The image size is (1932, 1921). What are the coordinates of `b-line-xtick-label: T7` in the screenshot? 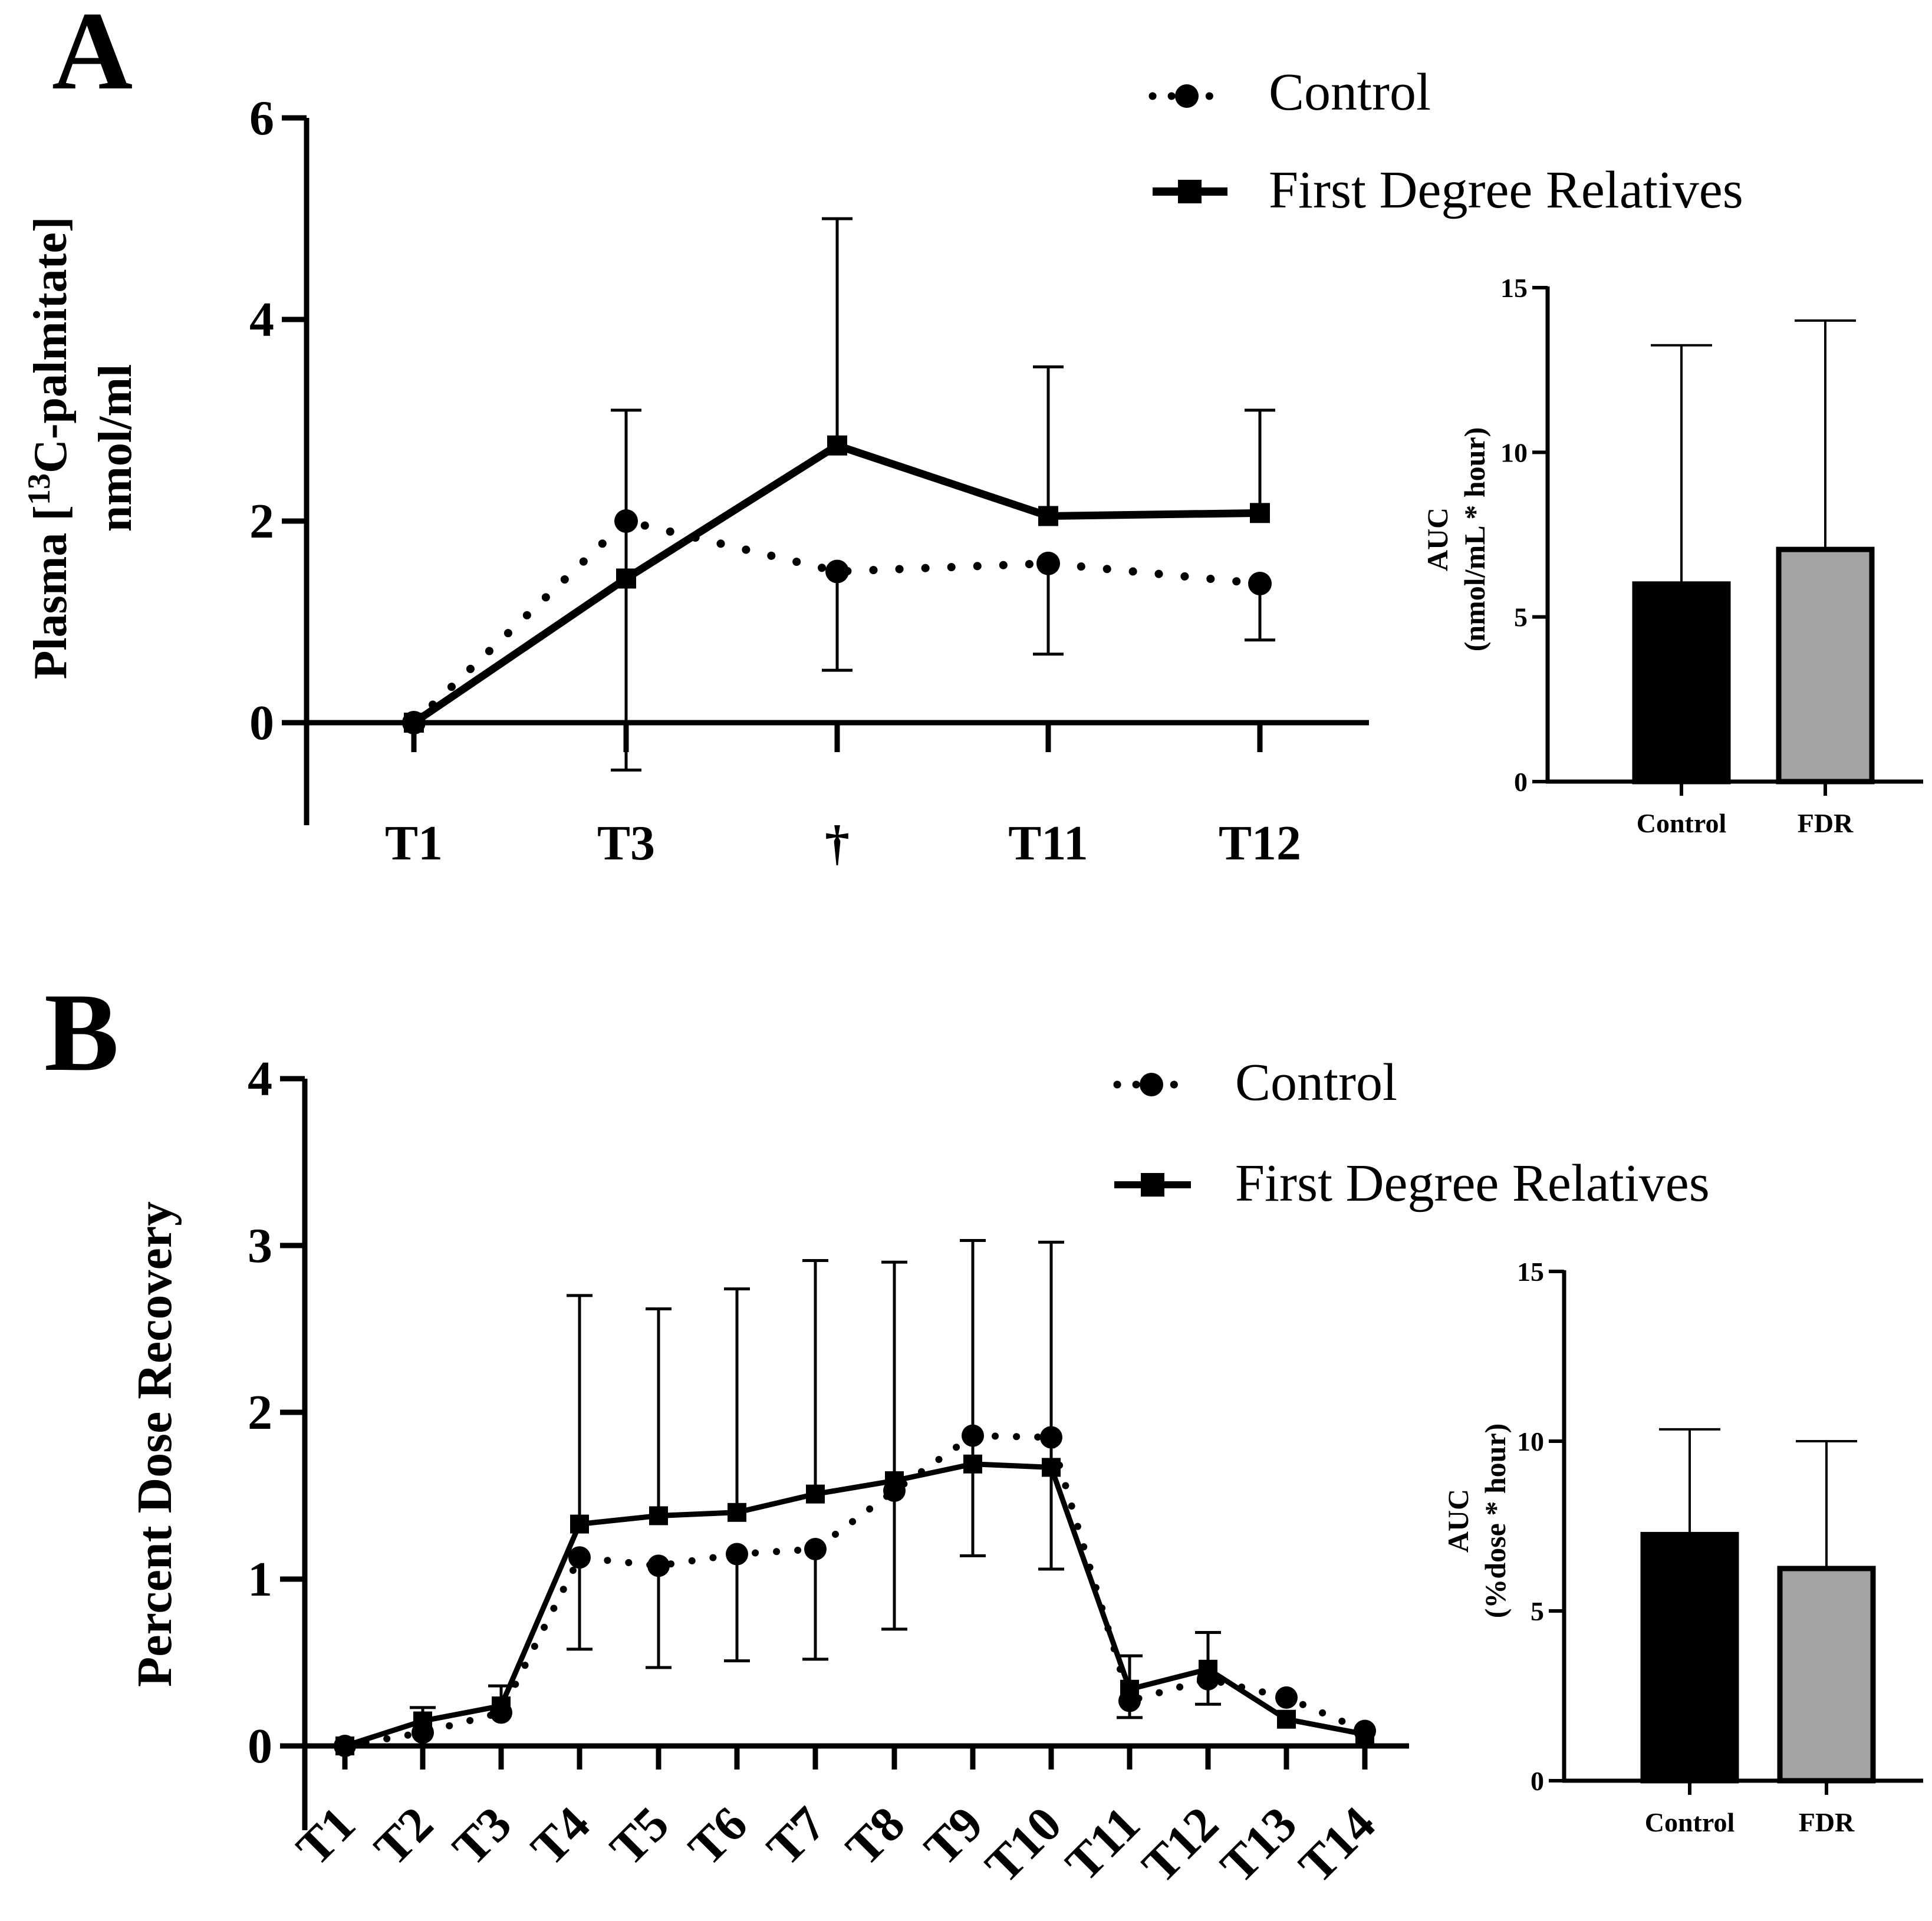 It's located at (796, 1836).